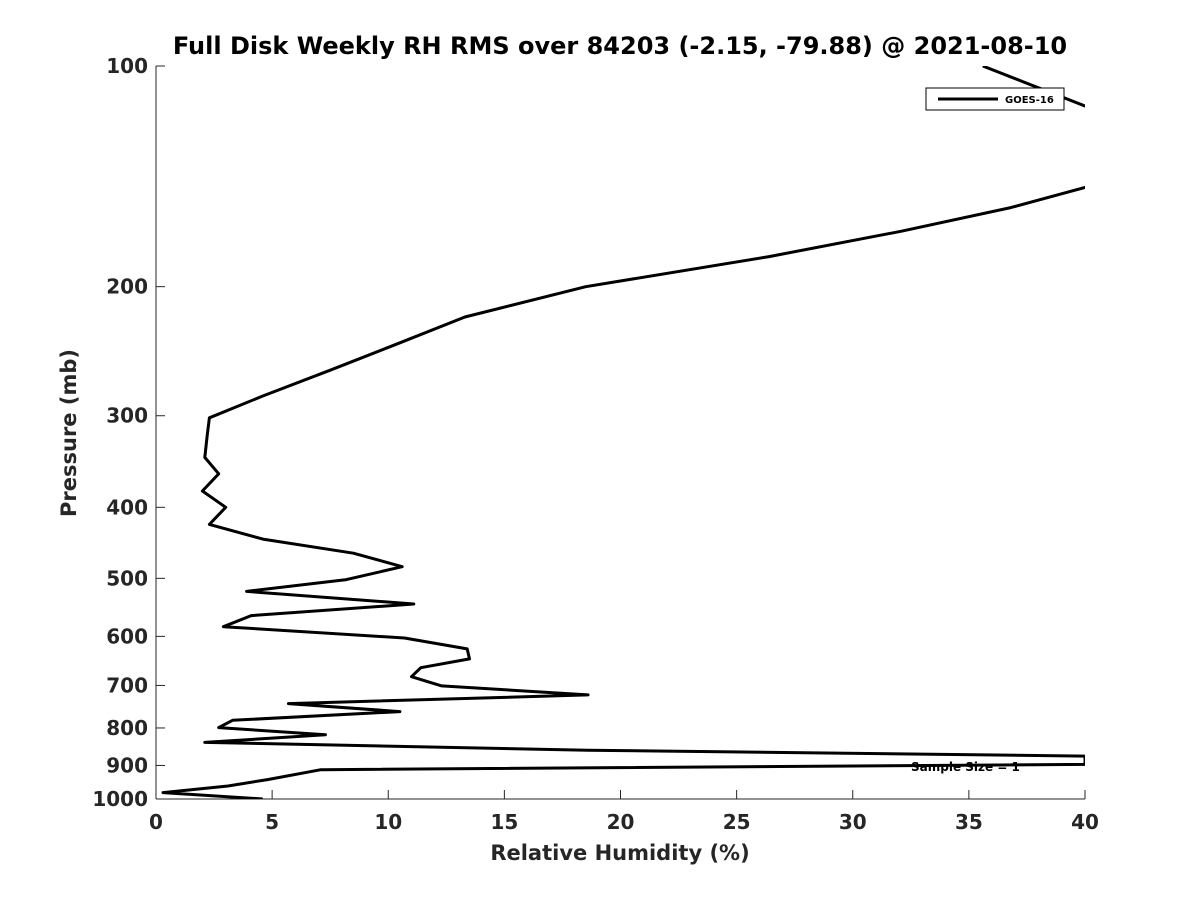  Describe the element at coordinates (965, 767) in the screenshot. I see `sample-size-annotation: Sample Size = 1` at that location.